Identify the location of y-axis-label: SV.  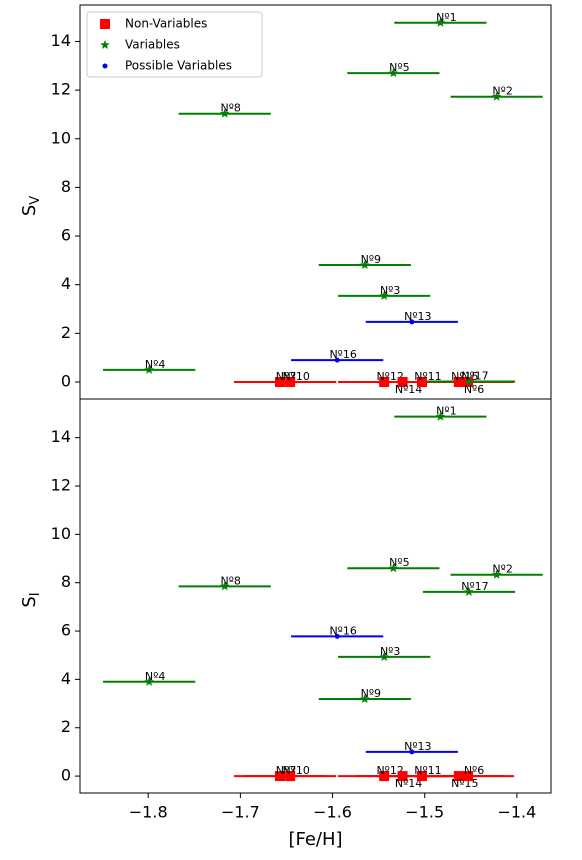
(31, 206).